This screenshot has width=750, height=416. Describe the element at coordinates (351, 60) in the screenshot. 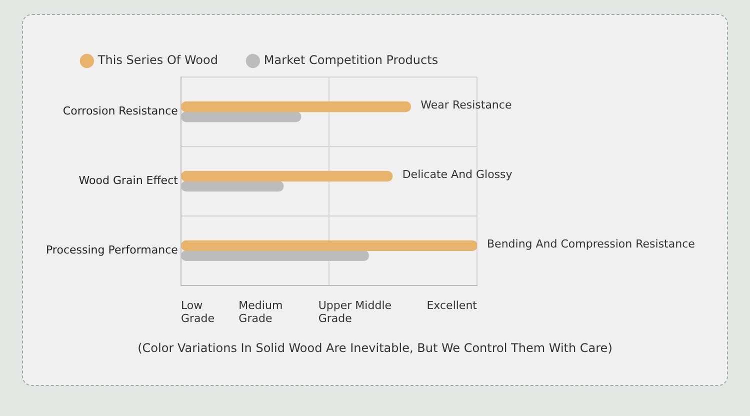

I see `legend-label: Market Competition Products` at that location.